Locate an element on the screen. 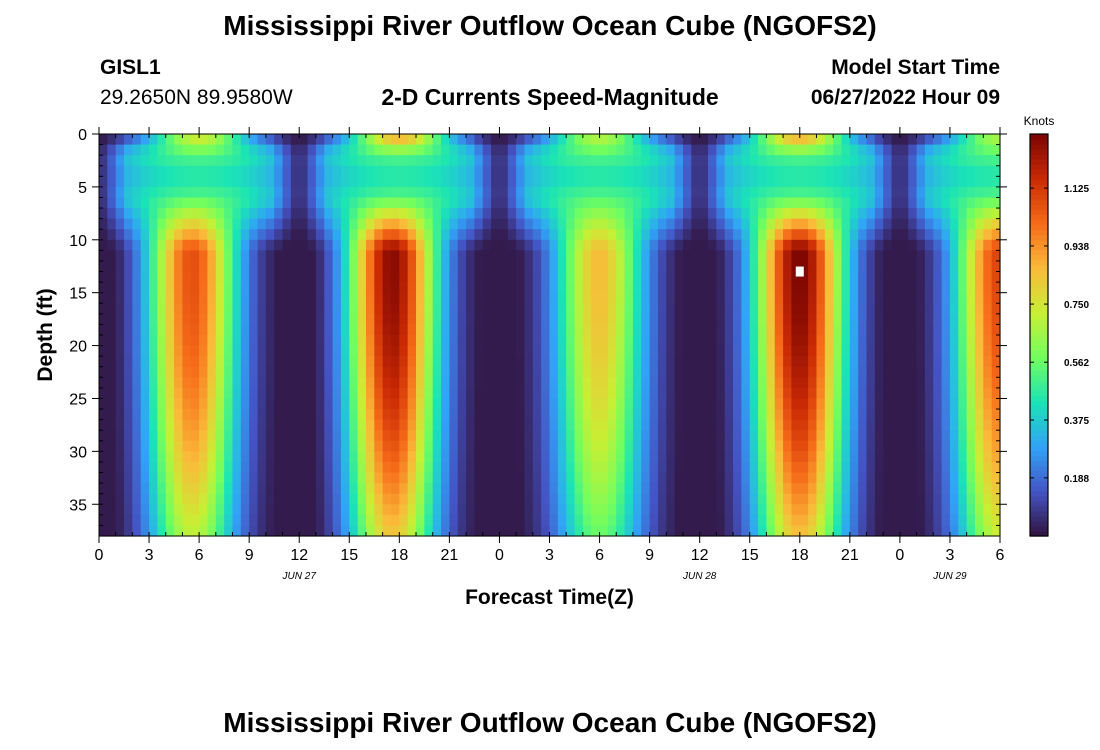 This screenshot has height=750, width=1100. colorbar-tick-label: 0.938 is located at coordinates (1076, 247).